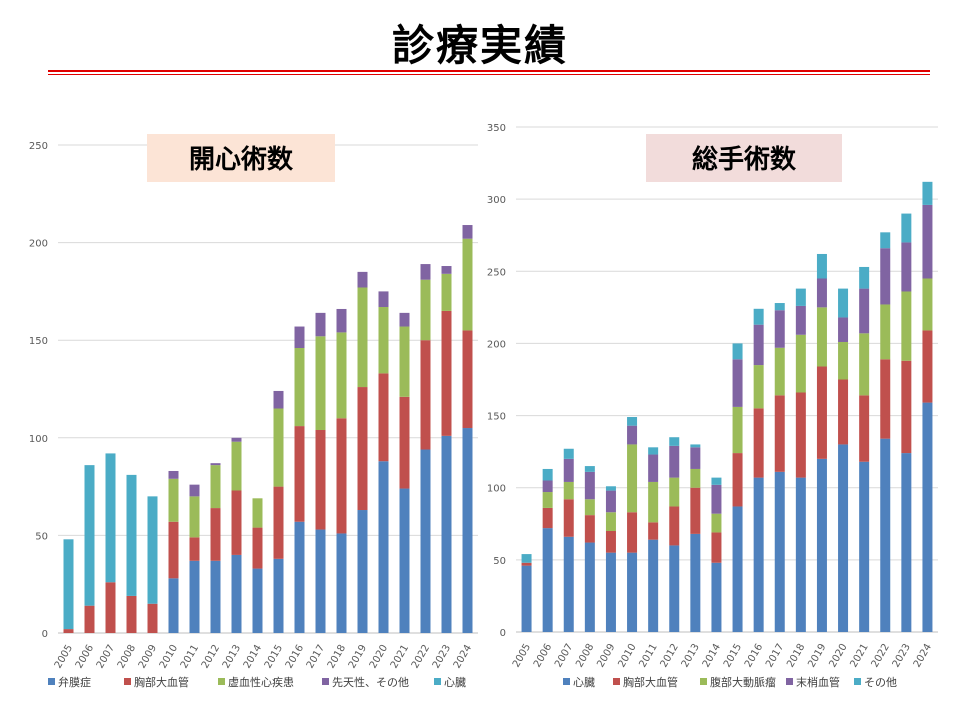 This screenshot has height=720, width=960. What do you see at coordinates (85, 657) in the screenshot?
I see `x-tick-label: 2006` at bounding box center [85, 657].